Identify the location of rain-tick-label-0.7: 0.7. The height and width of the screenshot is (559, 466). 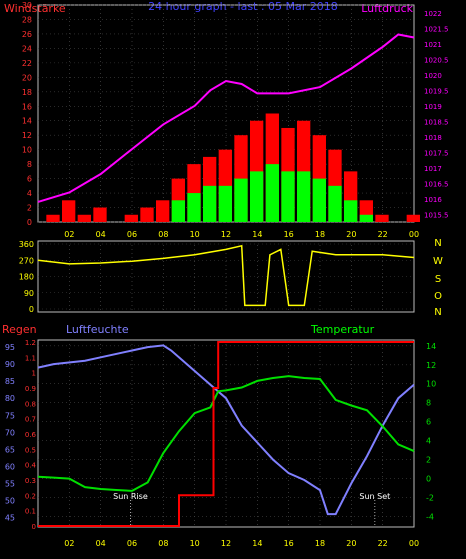
(30, 420).